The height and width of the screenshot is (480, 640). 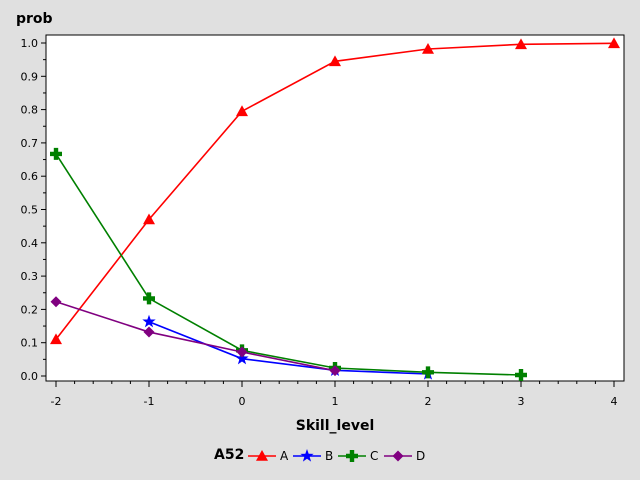 I want to click on y-axis: 0.0 0.1 0.2 0.3 0.4 0.5 0.6 0.7 0.8 0.9 1.0, so click(x=33, y=210).